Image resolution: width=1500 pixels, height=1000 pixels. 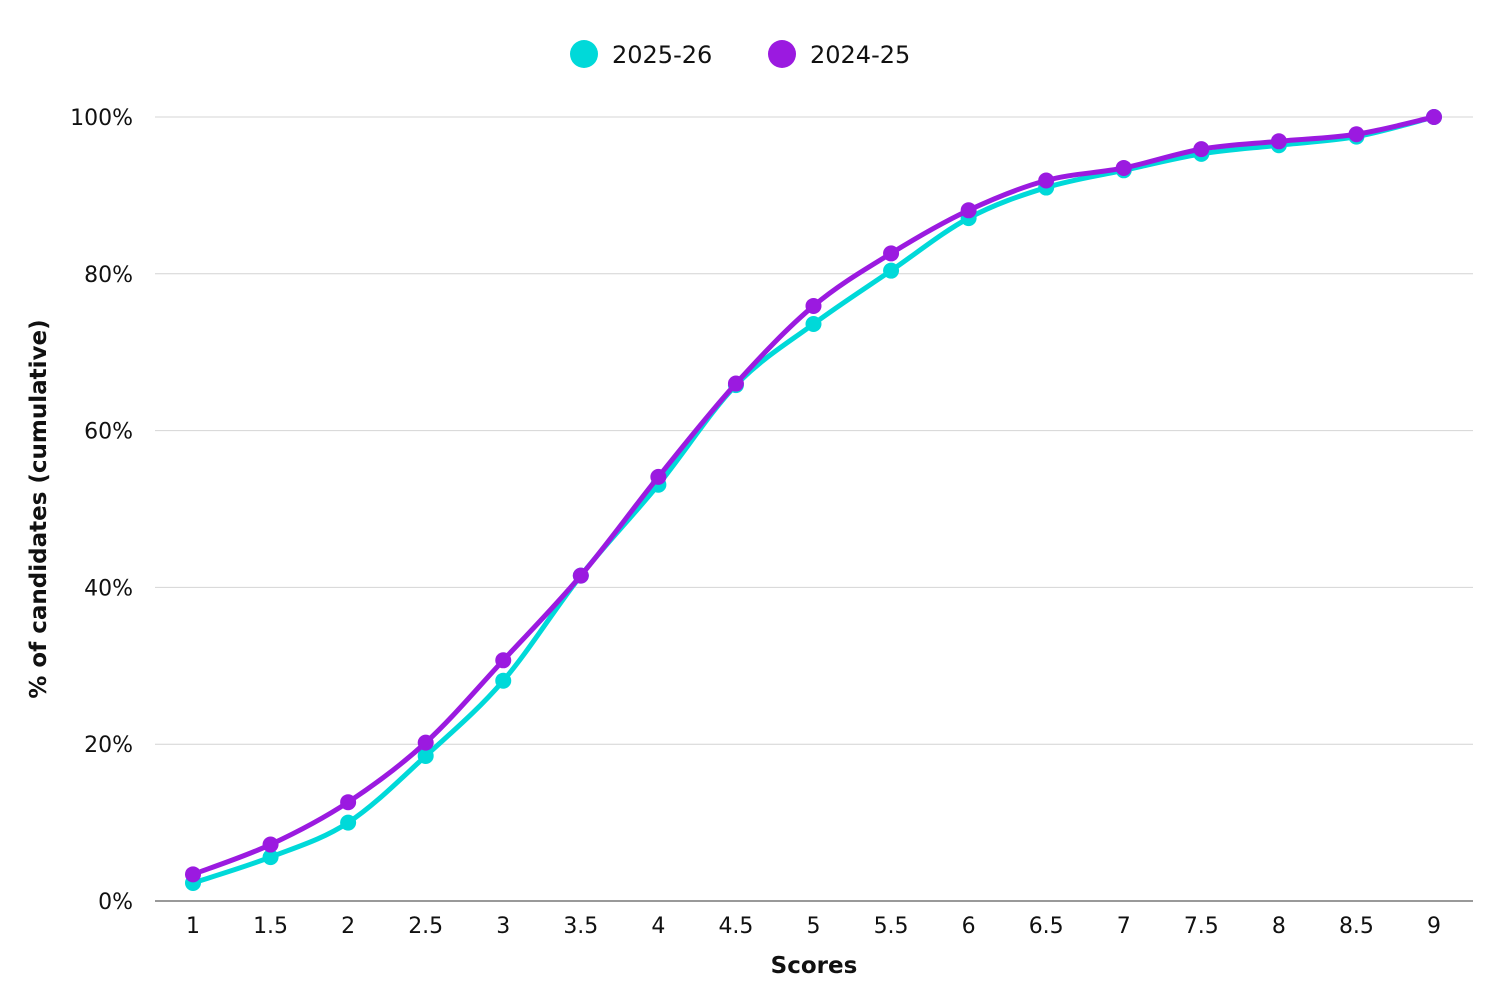 I want to click on x-tick-label: 8, so click(x=1279, y=926).